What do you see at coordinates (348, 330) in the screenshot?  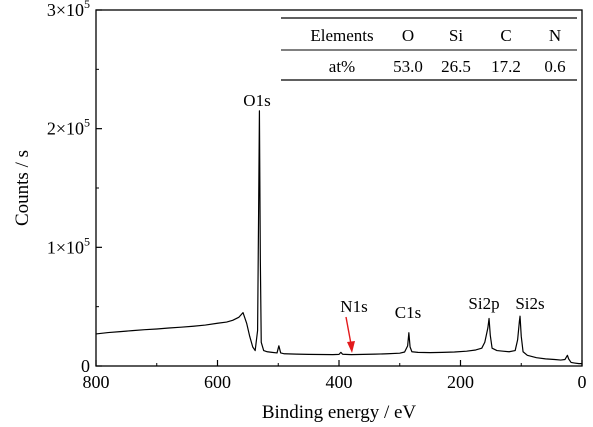 I see `n1s-arrow-shaft` at bounding box center [348, 330].